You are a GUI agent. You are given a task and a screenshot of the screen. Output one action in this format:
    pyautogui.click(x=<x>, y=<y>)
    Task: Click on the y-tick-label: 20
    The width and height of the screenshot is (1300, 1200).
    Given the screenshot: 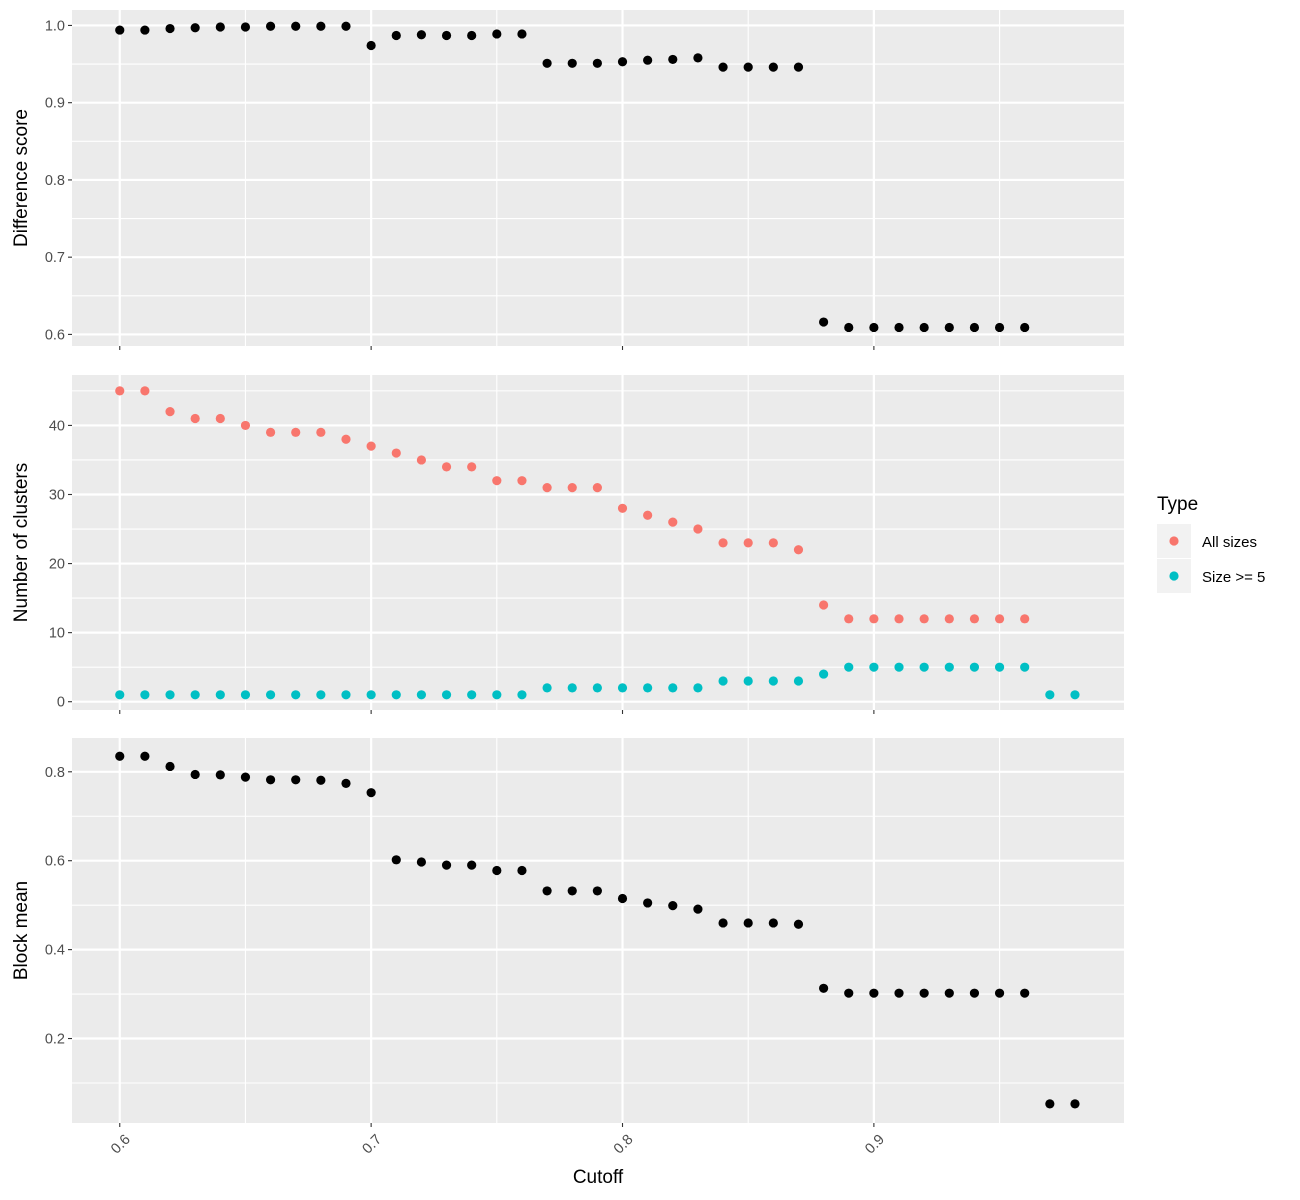 What is the action you would take?
    pyautogui.click(x=57, y=565)
    